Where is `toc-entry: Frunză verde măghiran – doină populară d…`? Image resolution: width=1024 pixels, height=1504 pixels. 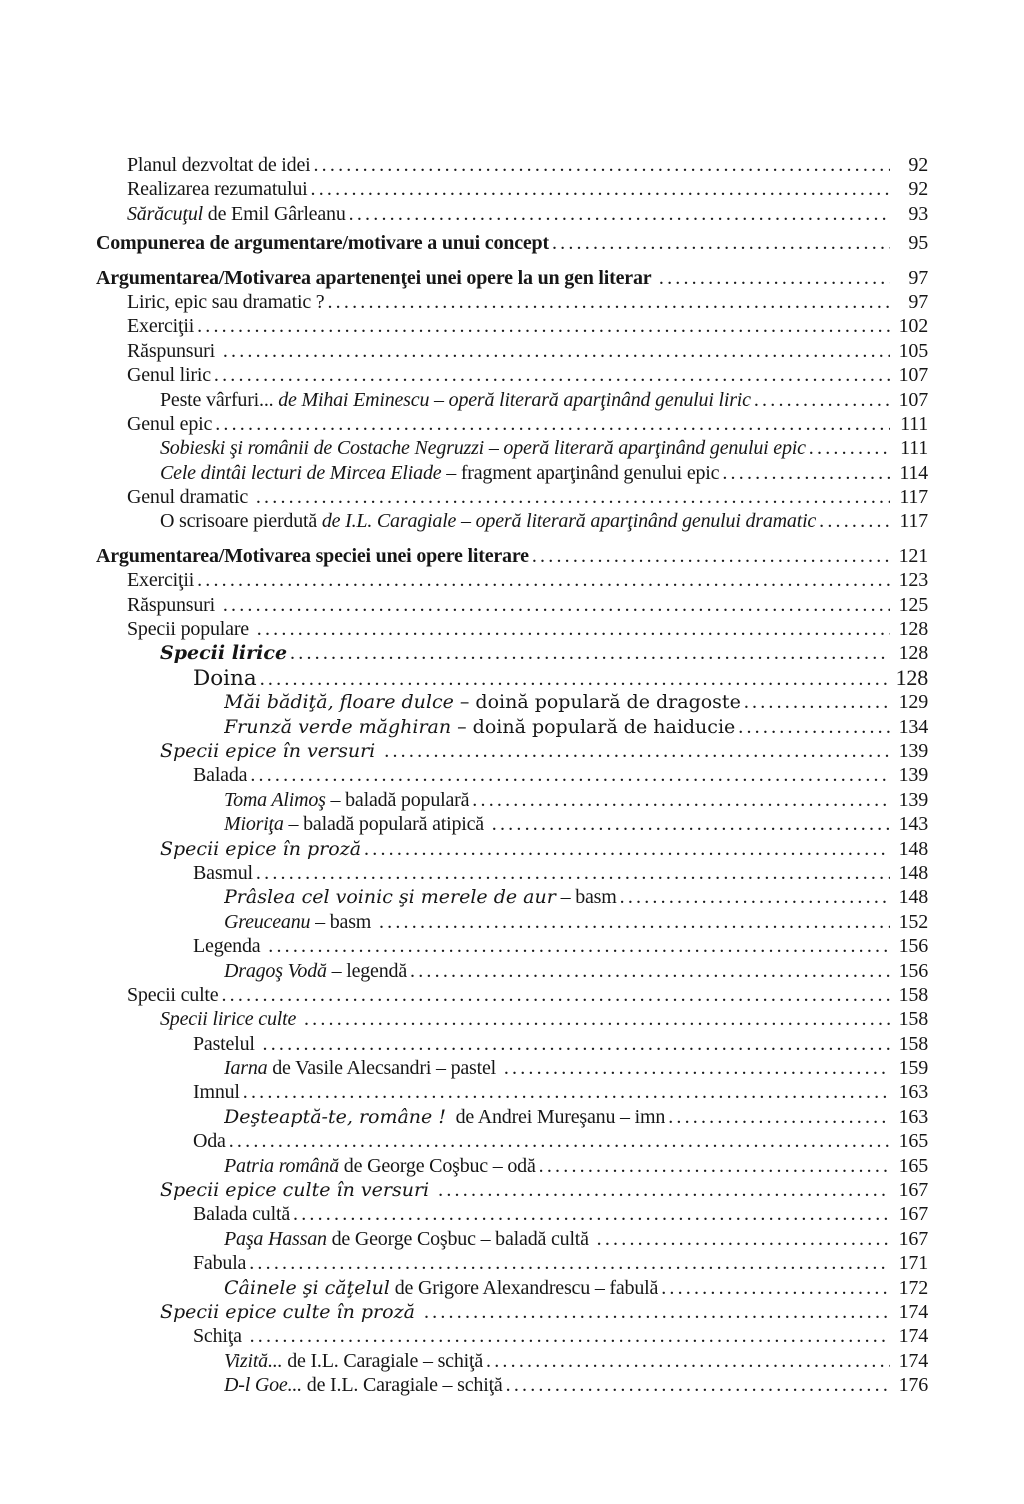 toc-entry: Frunză verde măghiran – doină populară d… is located at coordinates (512, 727).